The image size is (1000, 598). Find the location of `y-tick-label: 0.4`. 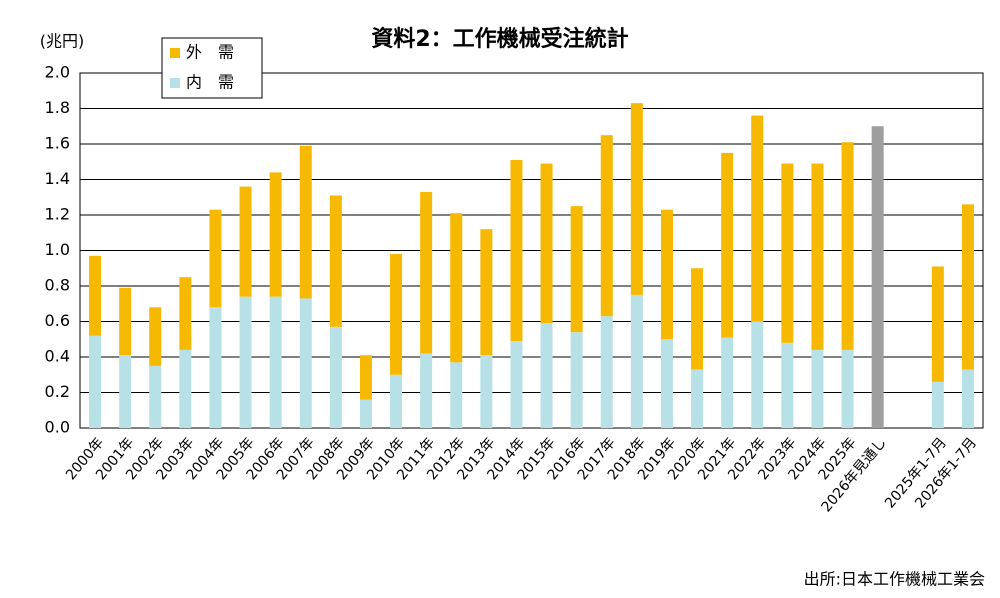

y-tick-label: 0.4 is located at coordinates (57, 356).